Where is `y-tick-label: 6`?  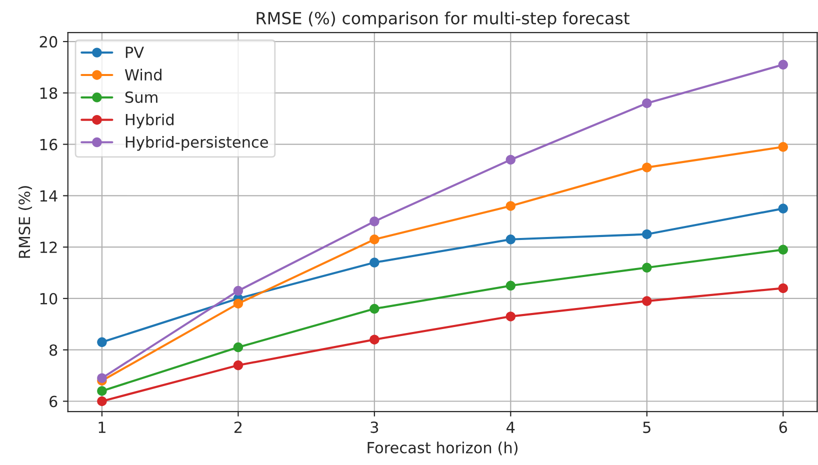
y-tick-label: 6 is located at coordinates (54, 402).